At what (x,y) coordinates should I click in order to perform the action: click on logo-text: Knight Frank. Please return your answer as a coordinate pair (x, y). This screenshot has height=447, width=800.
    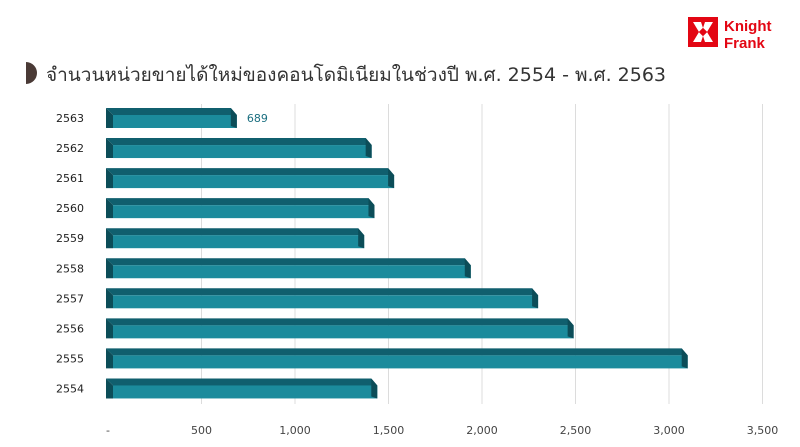
    Looking at the image, I should click on (747, 35).